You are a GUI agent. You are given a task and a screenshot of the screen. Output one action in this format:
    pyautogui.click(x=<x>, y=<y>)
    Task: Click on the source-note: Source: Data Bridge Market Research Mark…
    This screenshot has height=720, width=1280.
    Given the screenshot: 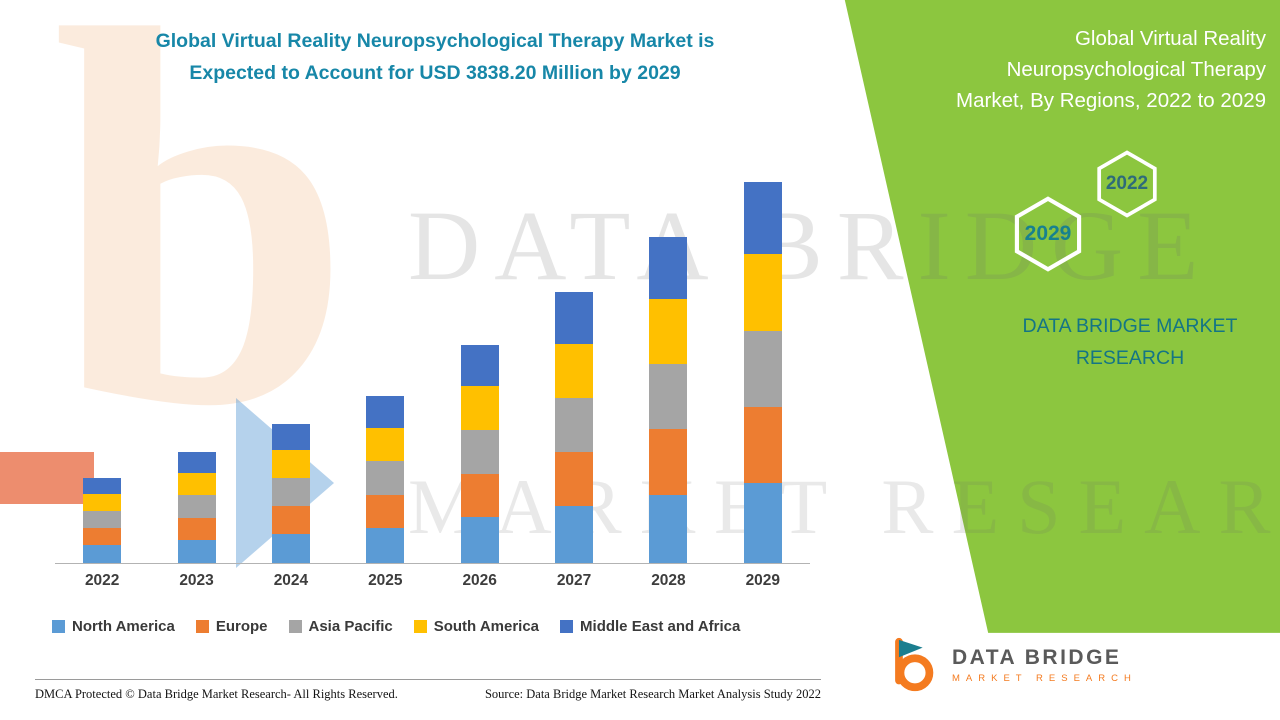 What is the action you would take?
    pyautogui.click(x=652, y=694)
    